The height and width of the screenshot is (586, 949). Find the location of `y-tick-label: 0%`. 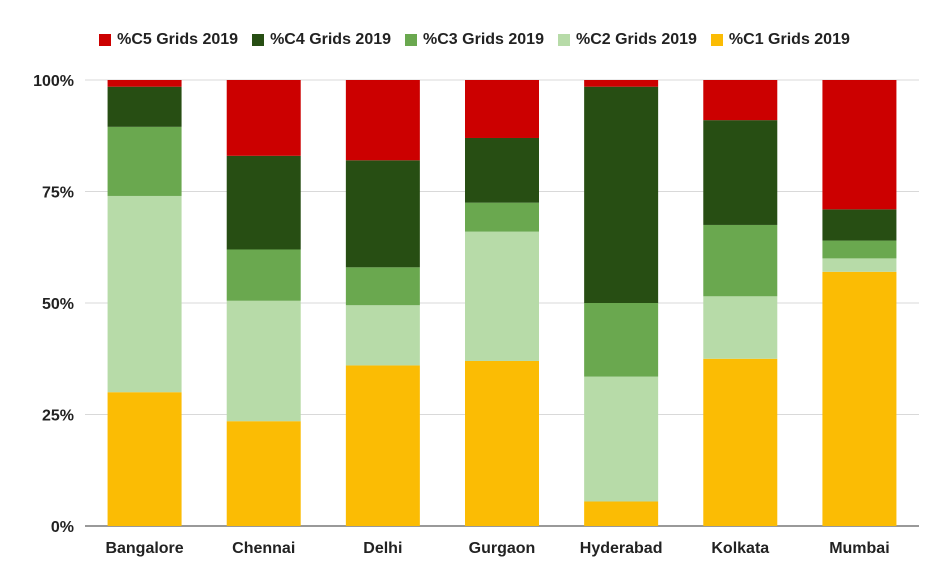

y-tick-label: 0% is located at coordinates (62, 527).